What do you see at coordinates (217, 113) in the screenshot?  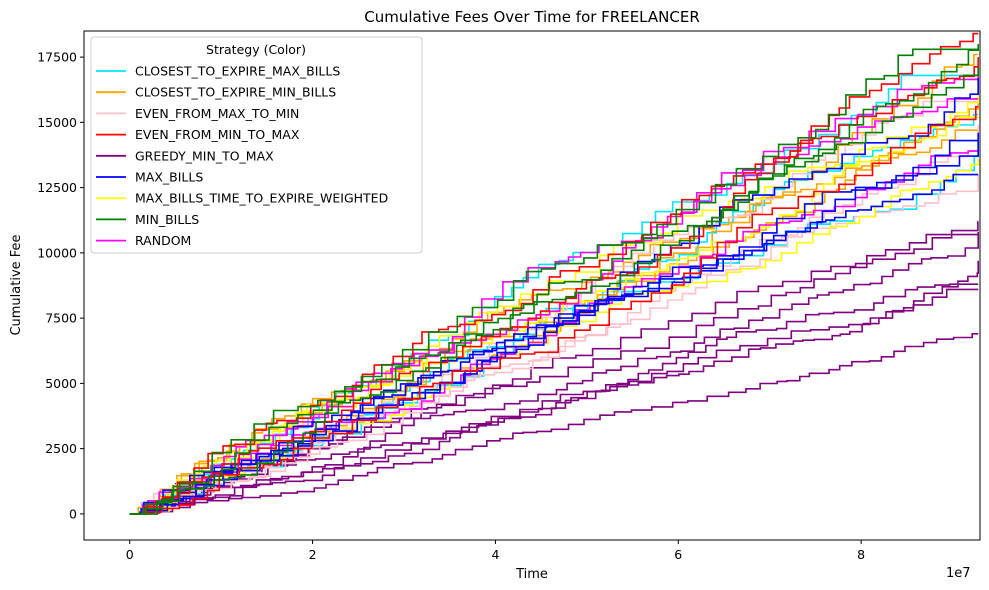 I see `legend-label: EVEN_FROM_MAX_TO_MIN` at bounding box center [217, 113].